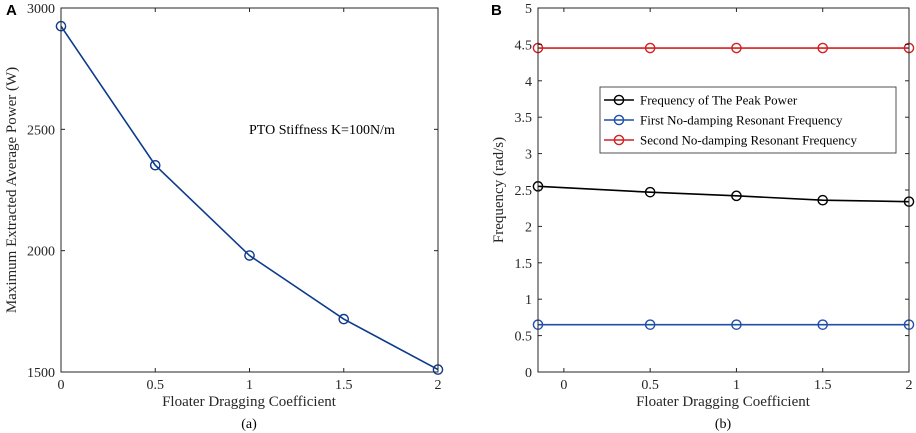  I want to click on panel-a-x-axis-label: Floater Dragging Coefficient, so click(249, 402).